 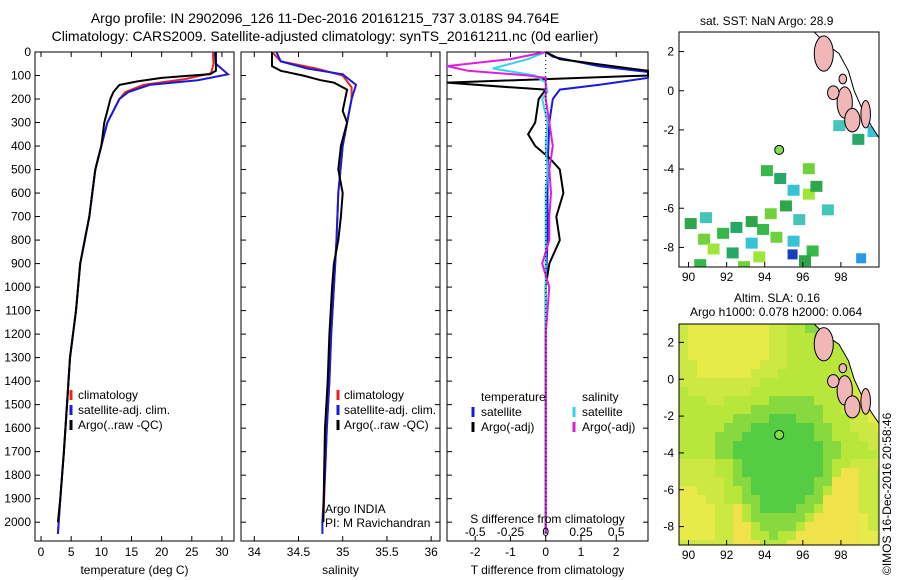 I want to click on s-diff-xlabel: S difference from climatology, so click(x=547, y=519).